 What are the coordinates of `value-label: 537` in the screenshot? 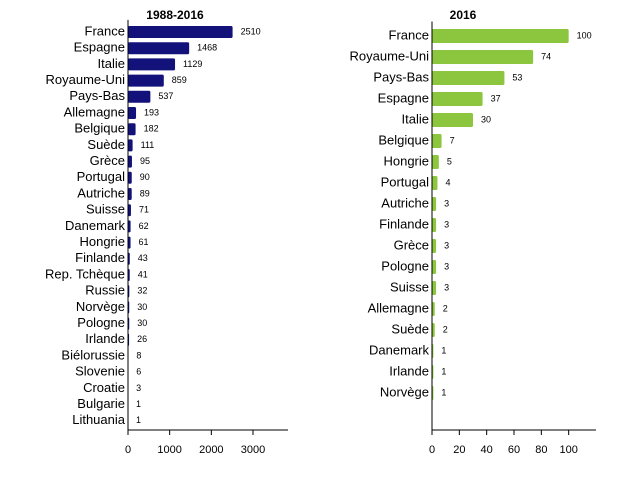 It's located at (165, 96).